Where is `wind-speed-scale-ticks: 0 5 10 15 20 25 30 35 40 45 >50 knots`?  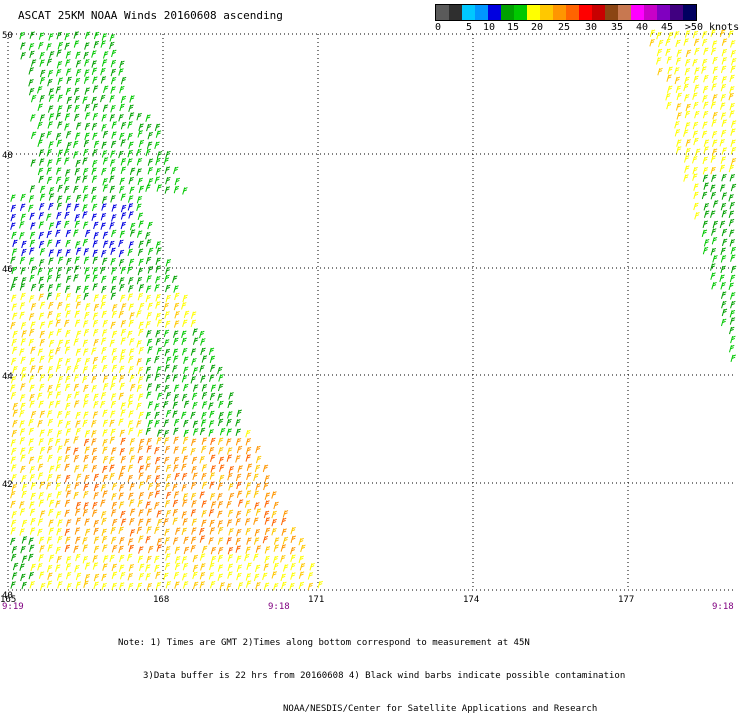
wind-speed-scale-ticks: 0 5 10 15 20 25 30 35 40 45 >50 knots is located at coordinates (587, 27).